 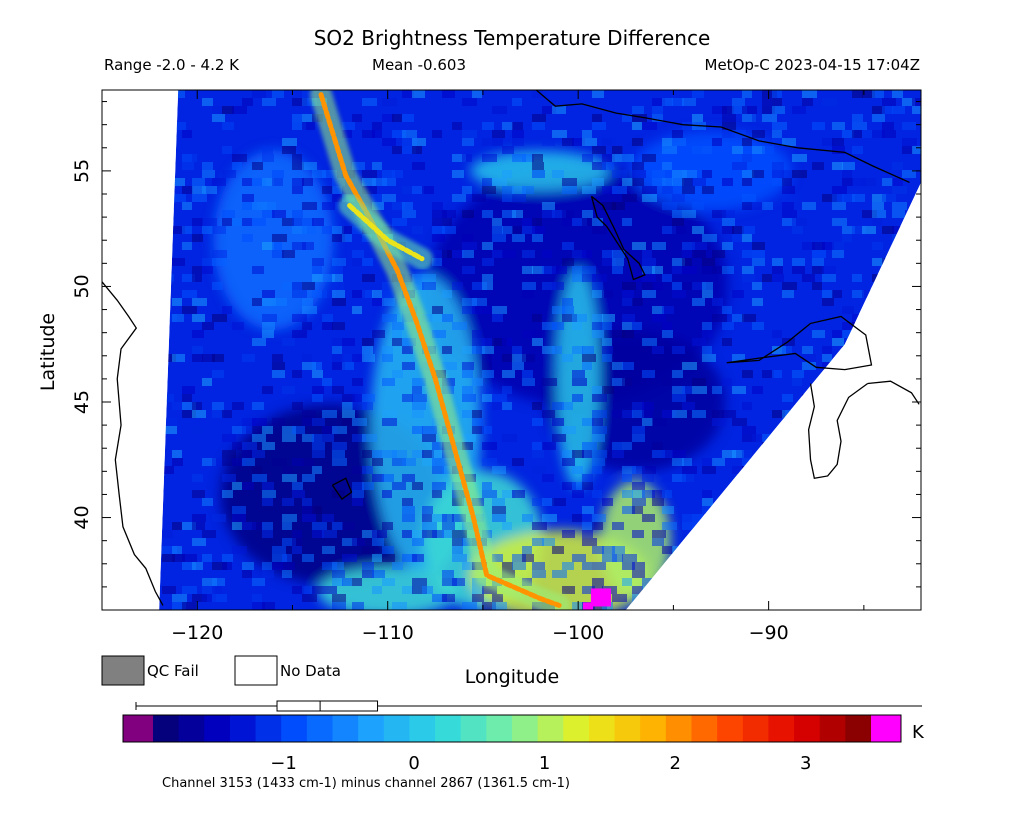 I want to click on y-tick-label: 50, so click(x=82, y=286).